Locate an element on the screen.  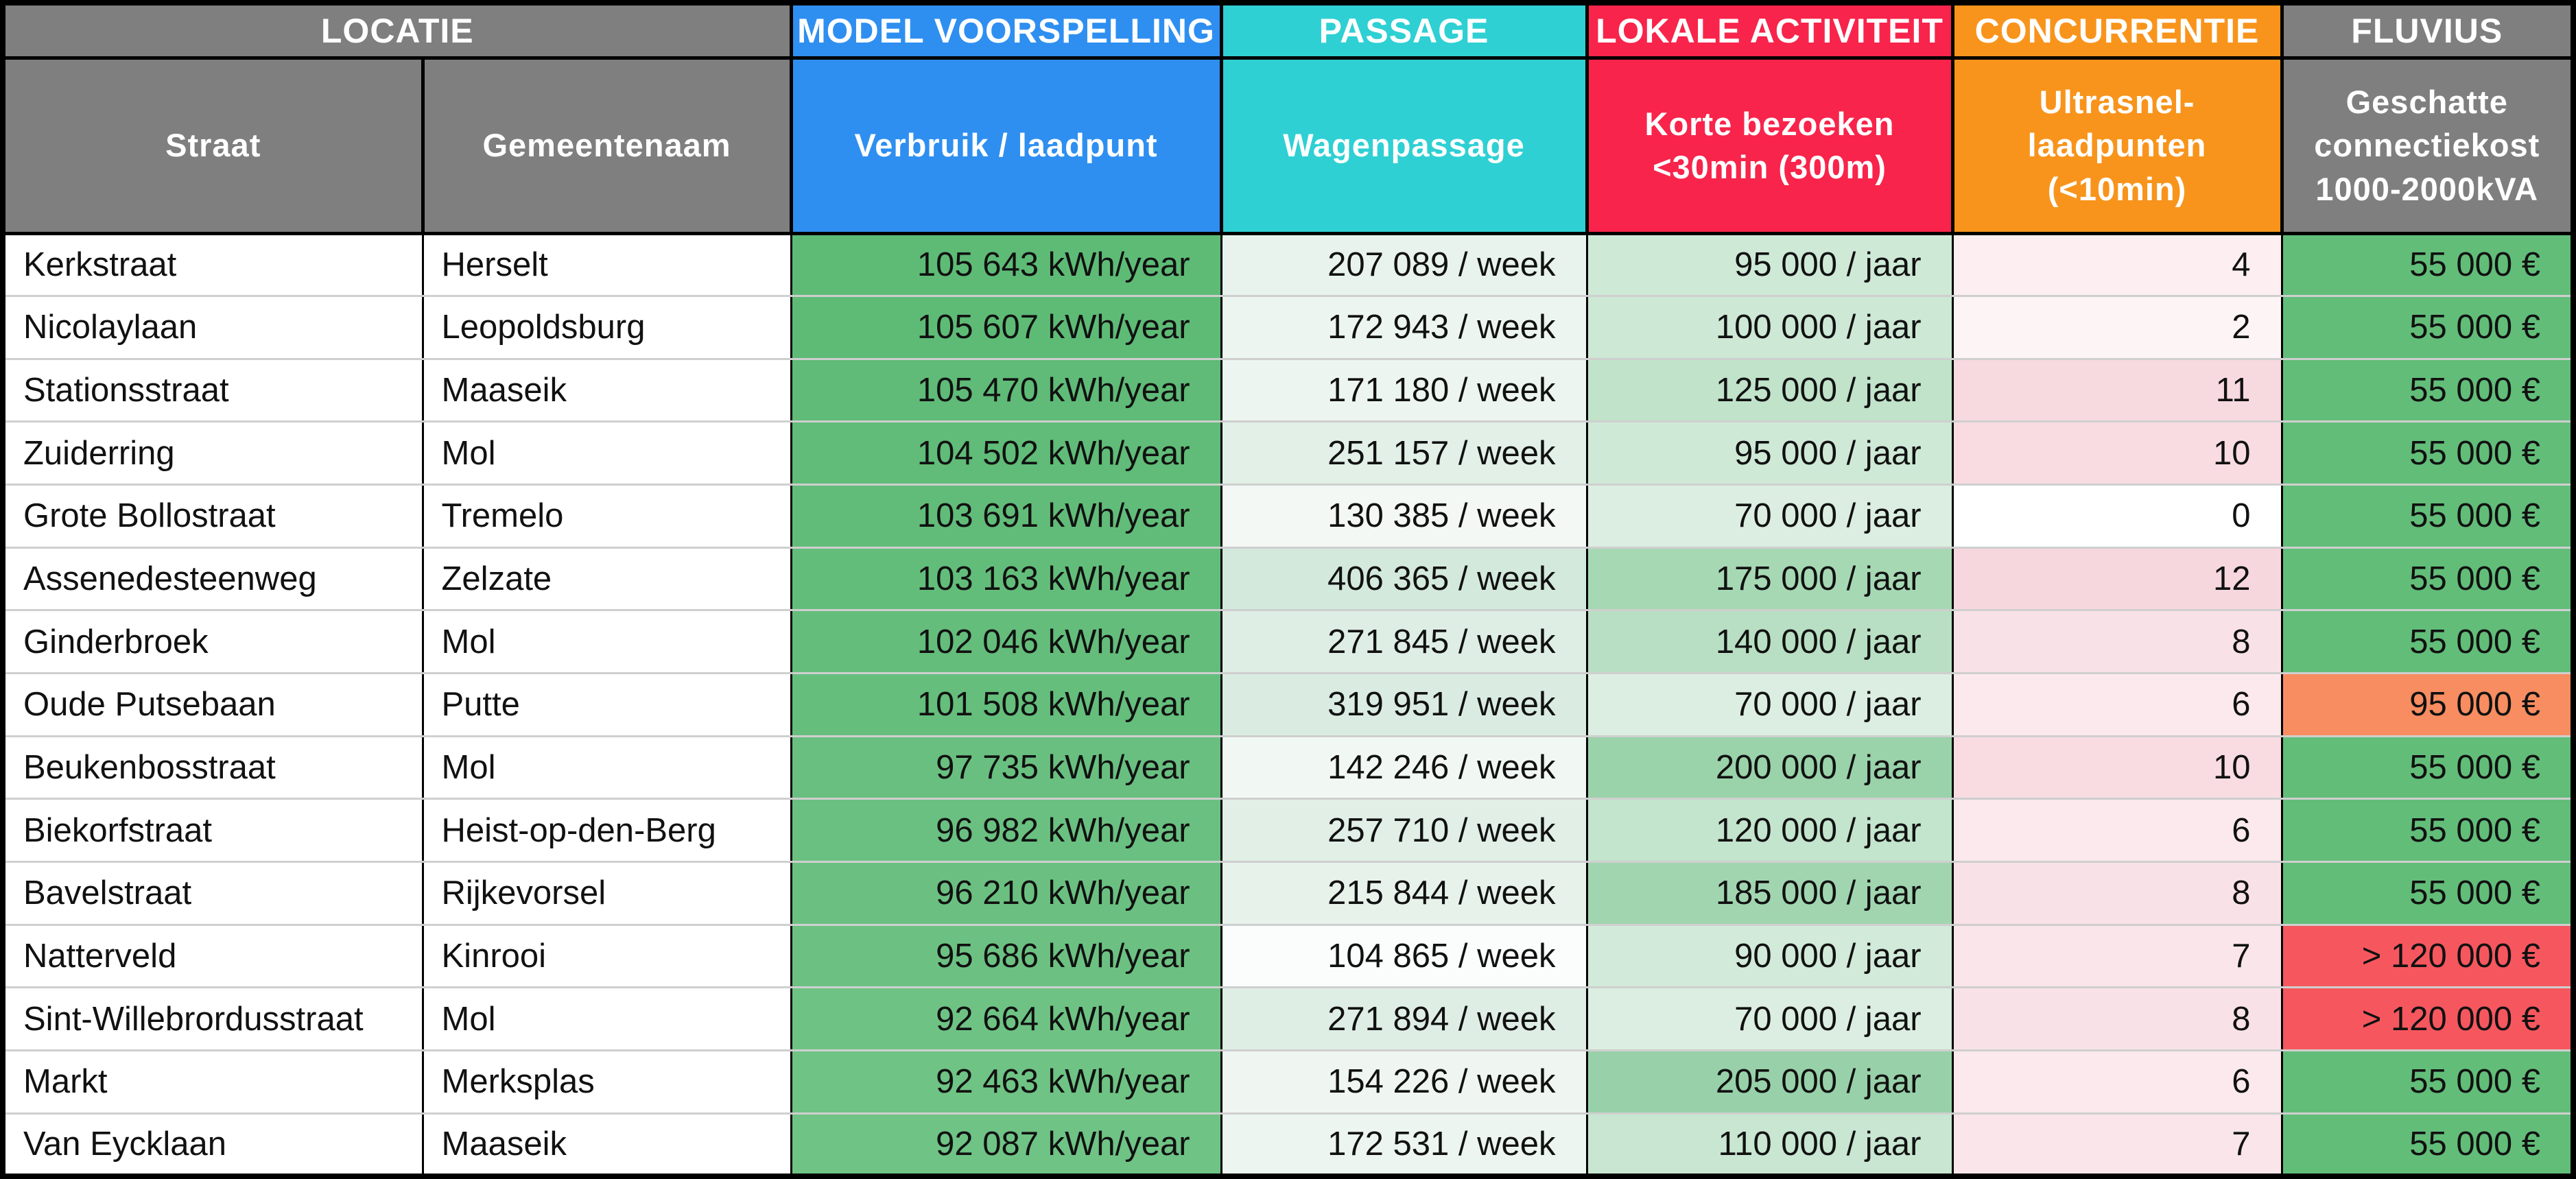
visits-cell: 120 000 / jaar is located at coordinates (1769, 831).